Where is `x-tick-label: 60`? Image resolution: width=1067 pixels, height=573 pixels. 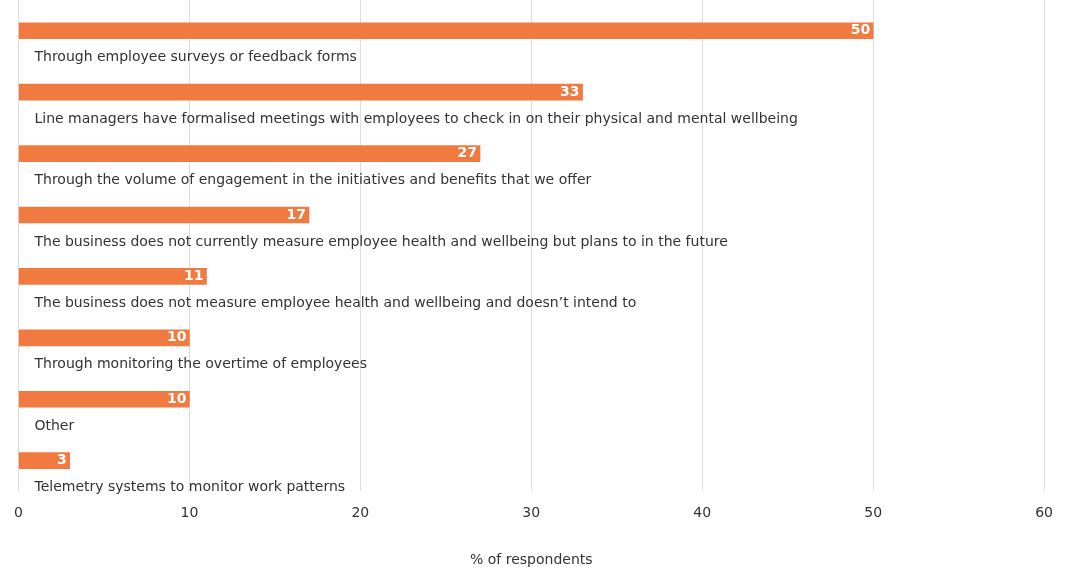 x-tick-label: 60 is located at coordinates (1044, 512).